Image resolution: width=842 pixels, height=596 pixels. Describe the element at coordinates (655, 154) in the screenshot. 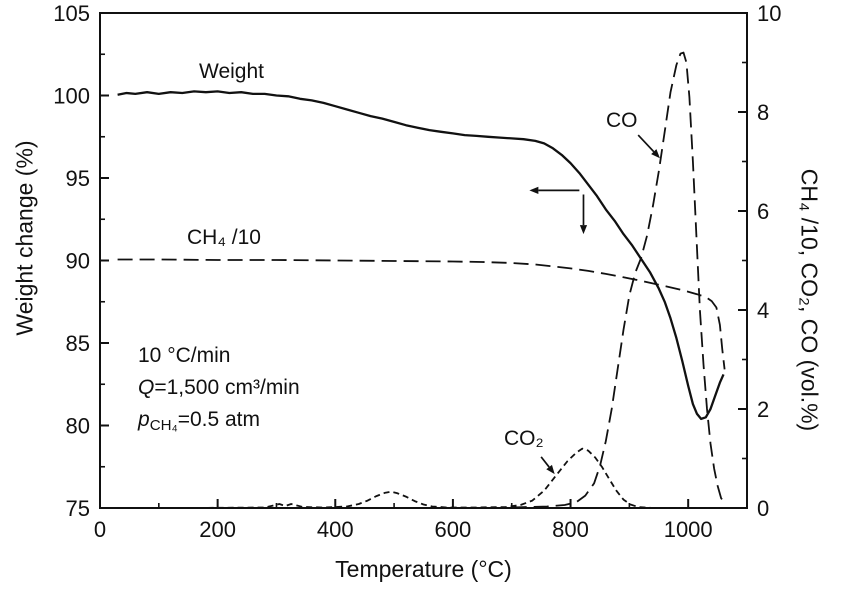

I see `co-pointer-arrow-head` at that location.